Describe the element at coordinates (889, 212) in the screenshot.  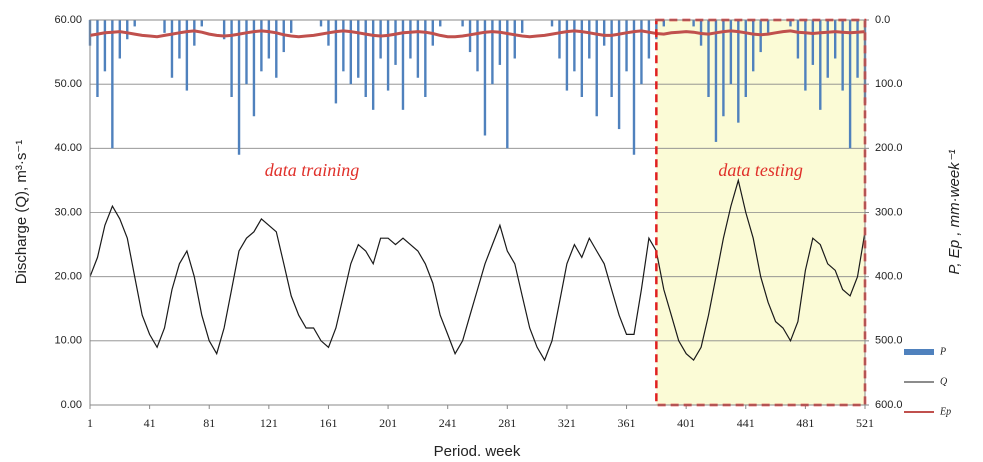
I see `y2-tick-label: 300.0` at that location.